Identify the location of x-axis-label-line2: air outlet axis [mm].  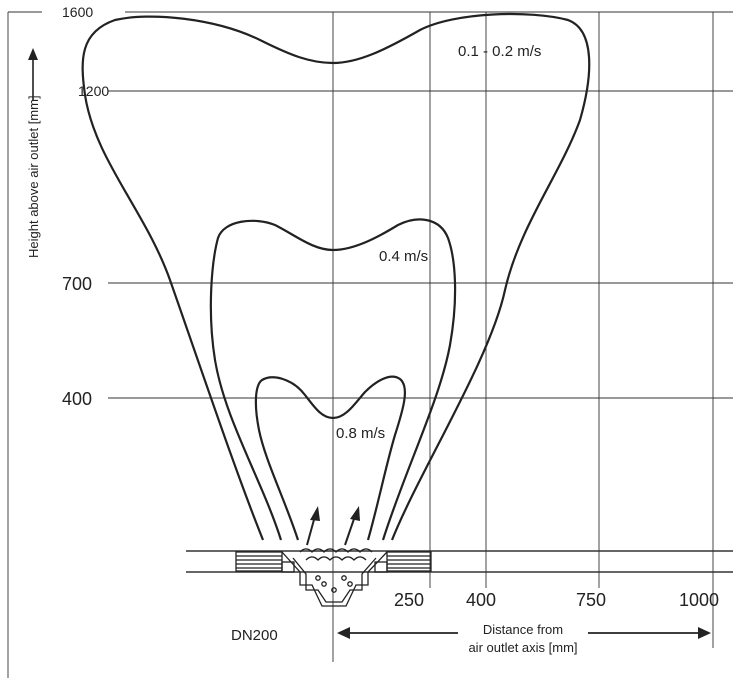
(522, 647).